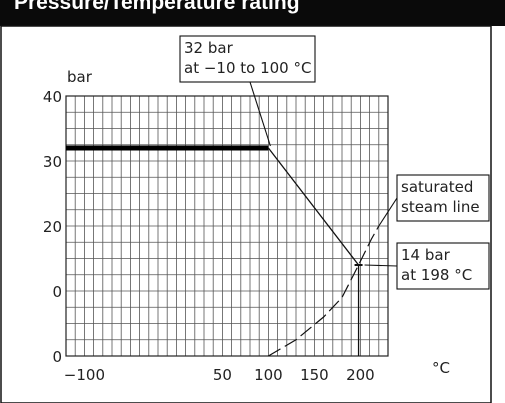  I want to click on y-tick-label: 30, so click(52, 162).